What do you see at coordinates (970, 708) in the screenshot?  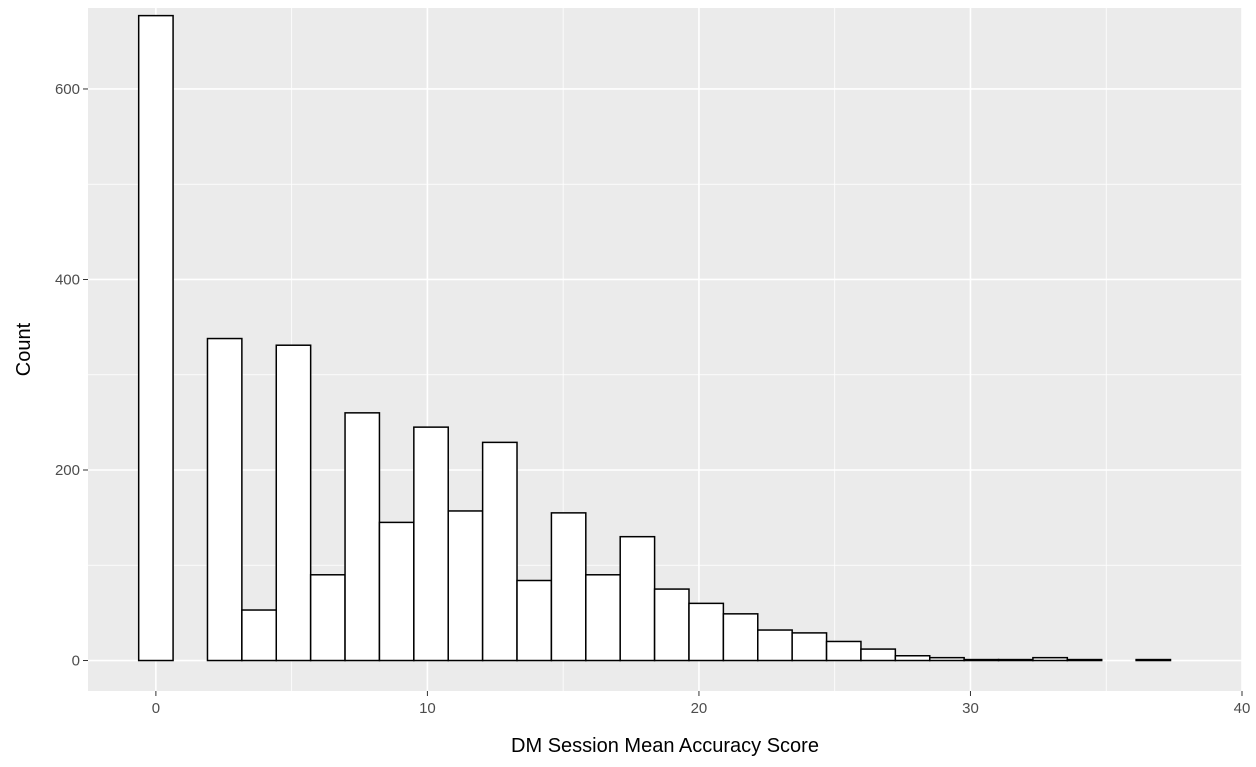 I see `x-tick-label: 30` at bounding box center [970, 708].